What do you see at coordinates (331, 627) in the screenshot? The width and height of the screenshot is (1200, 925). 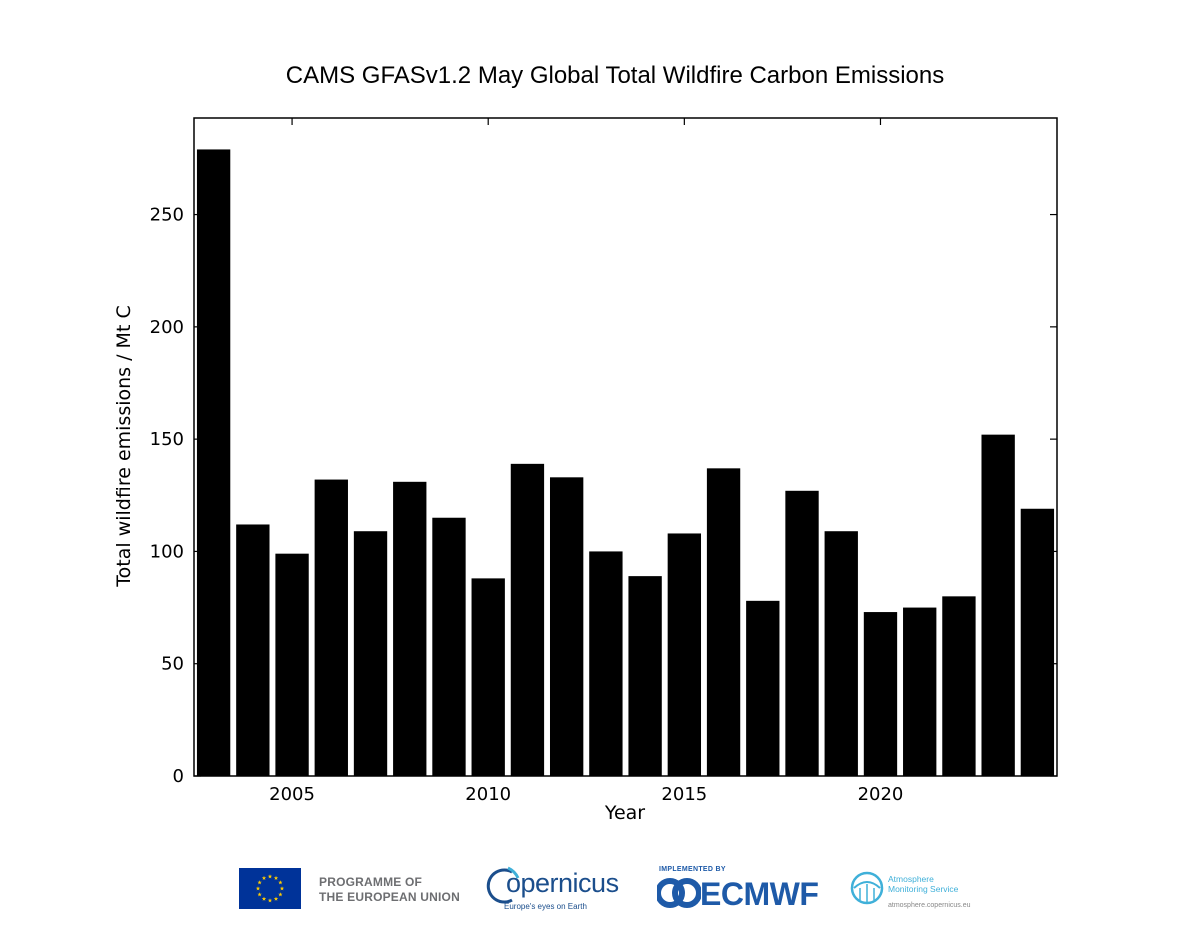 I see `bar-2006` at bounding box center [331, 627].